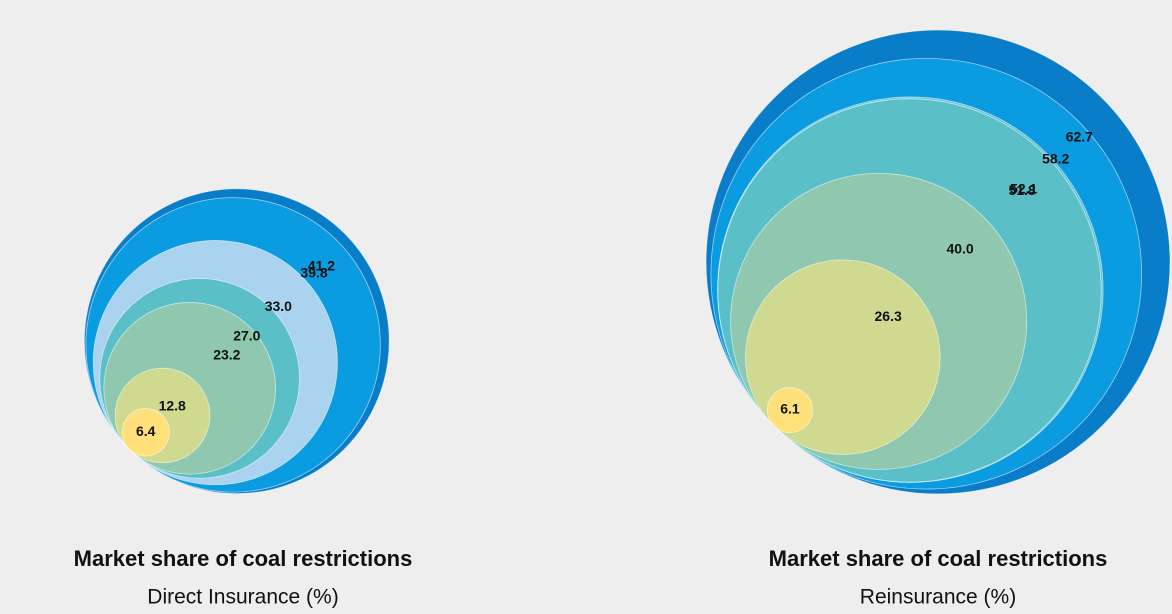 The image size is (1172, 614). What do you see at coordinates (313, 272) in the screenshot?
I see `value-label: 39.8` at bounding box center [313, 272].